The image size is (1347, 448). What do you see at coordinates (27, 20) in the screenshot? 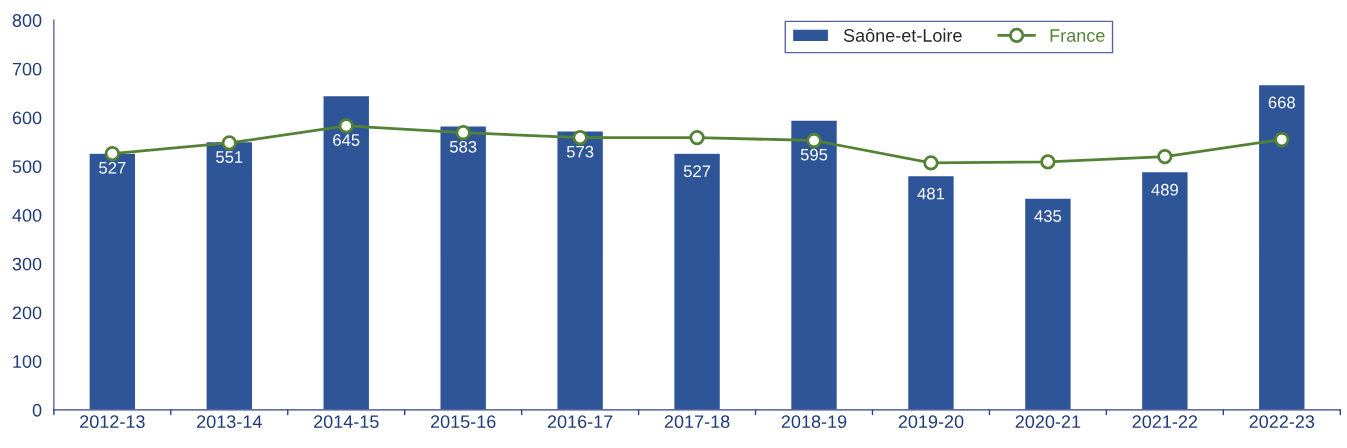
I see `y-tick-label: 800` at bounding box center [27, 20].